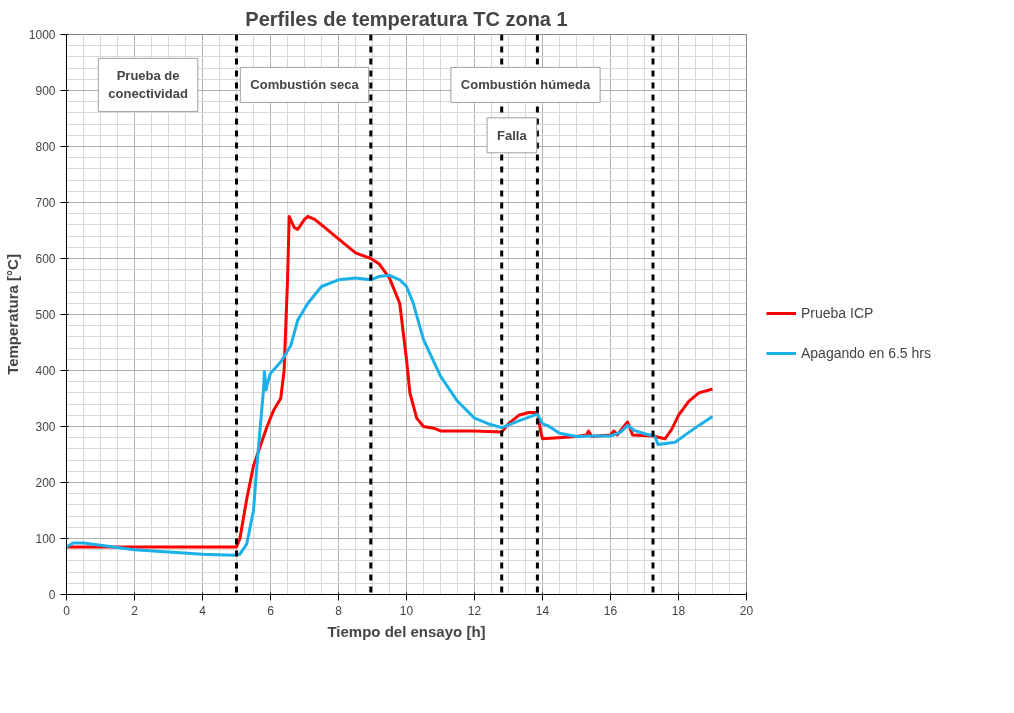  Describe the element at coordinates (135, 610) in the screenshot. I see `x-tick-label: 2` at that location.